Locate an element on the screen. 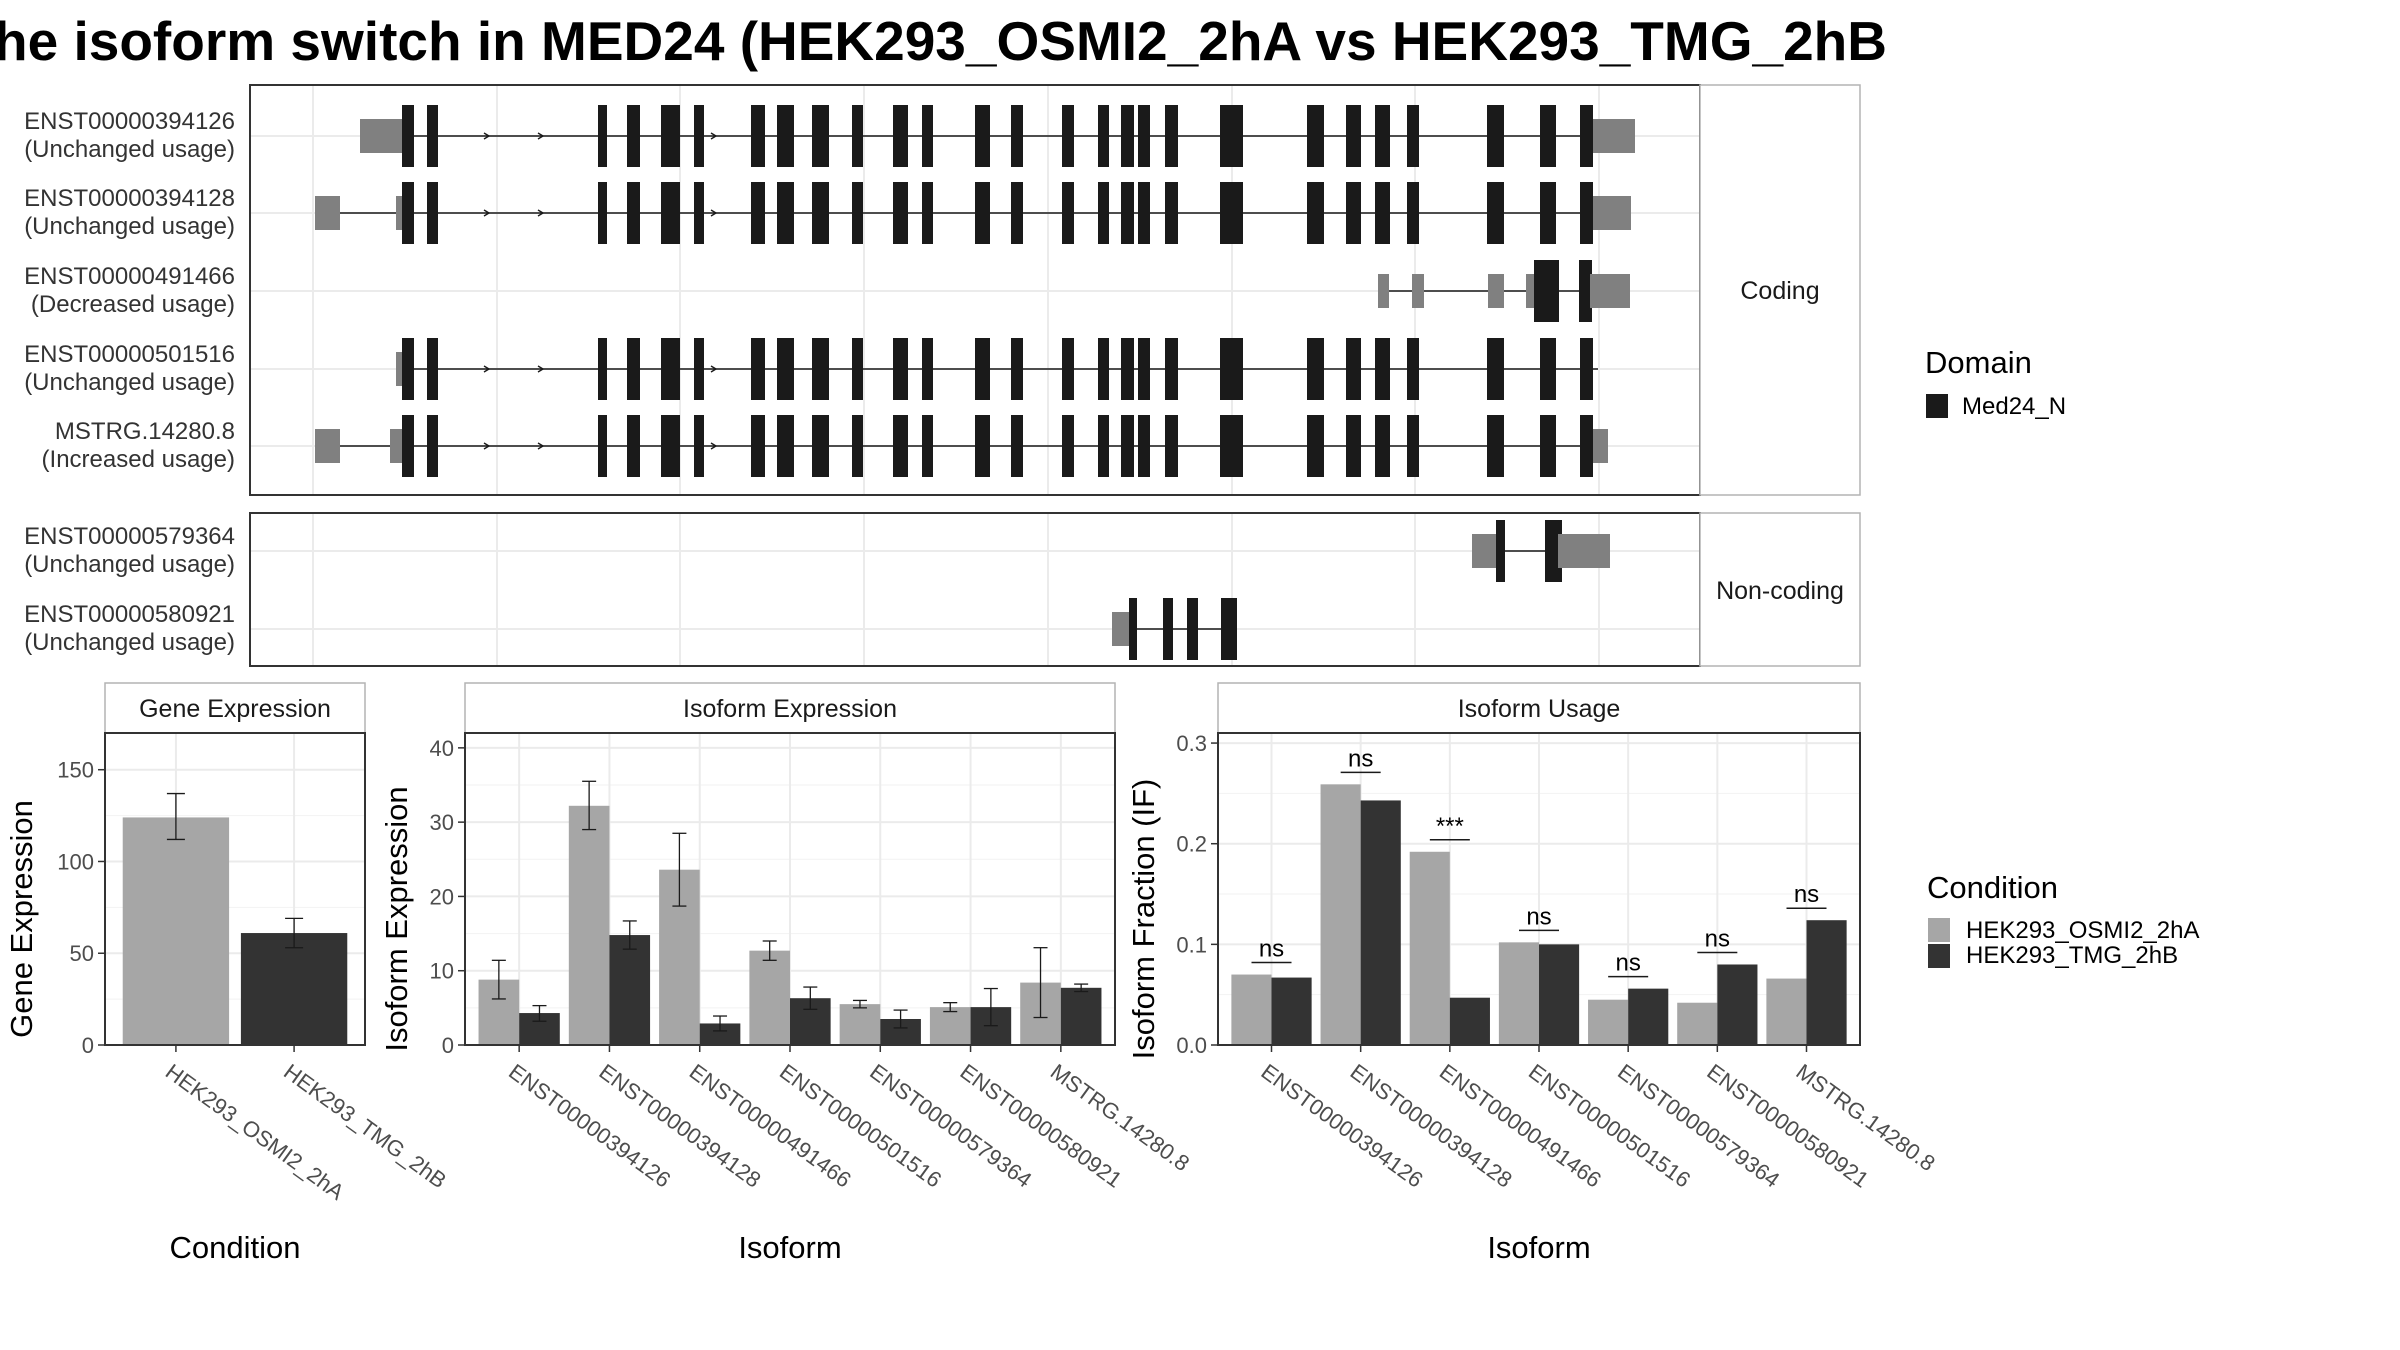 The height and width of the screenshot is (1350, 2400). x-tick-label: ENST00000491466 is located at coordinates (770, 1126).